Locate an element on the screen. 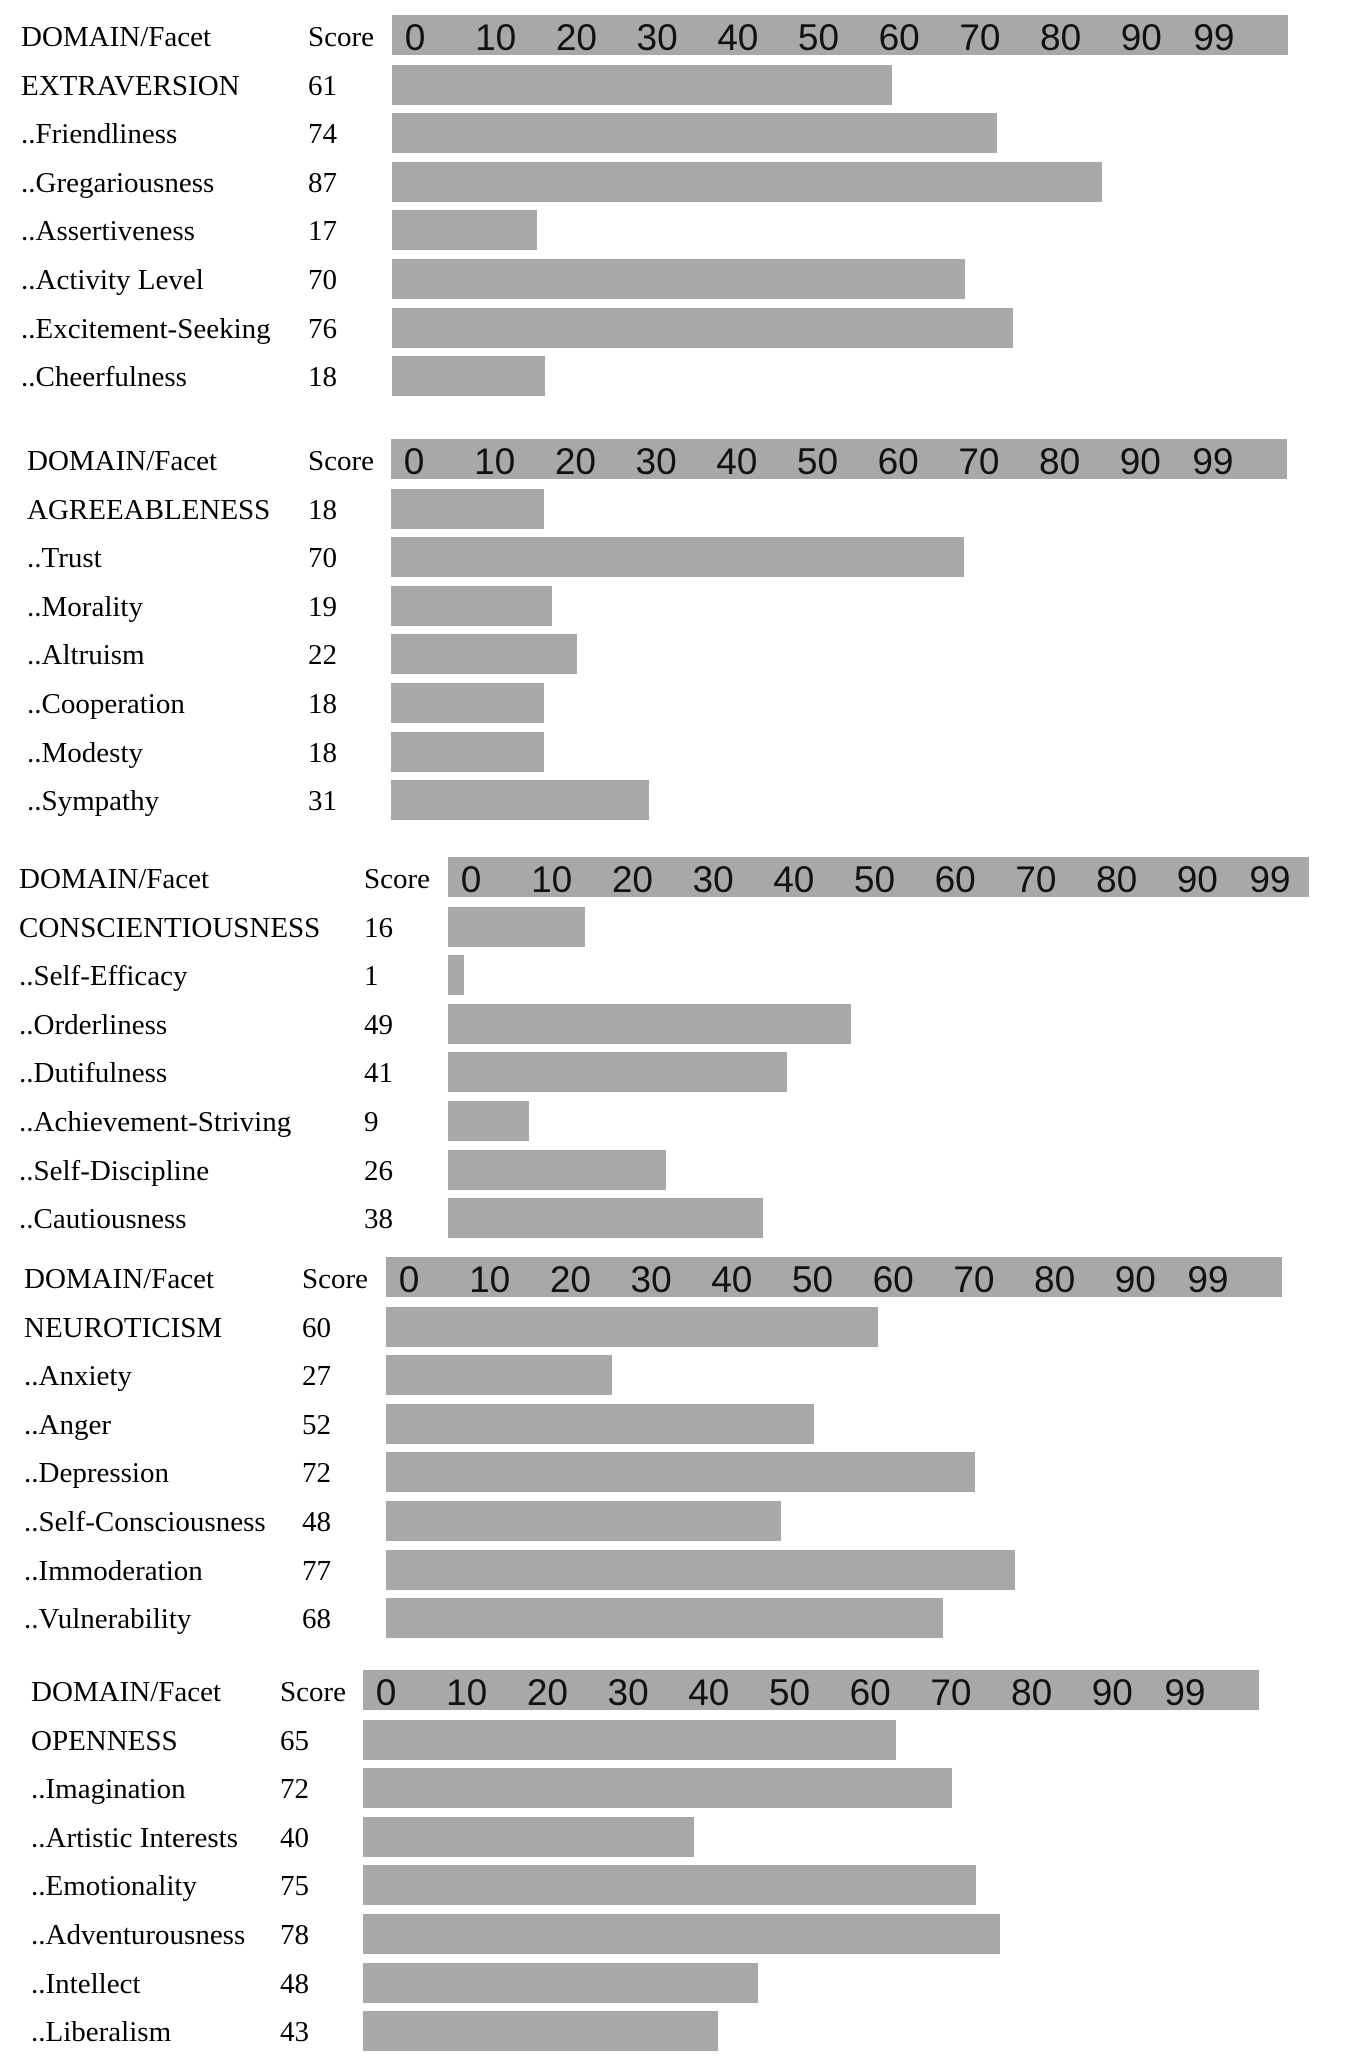 This screenshot has width=1358, height=2061. facet-label: ..Morality is located at coordinates (85, 606).